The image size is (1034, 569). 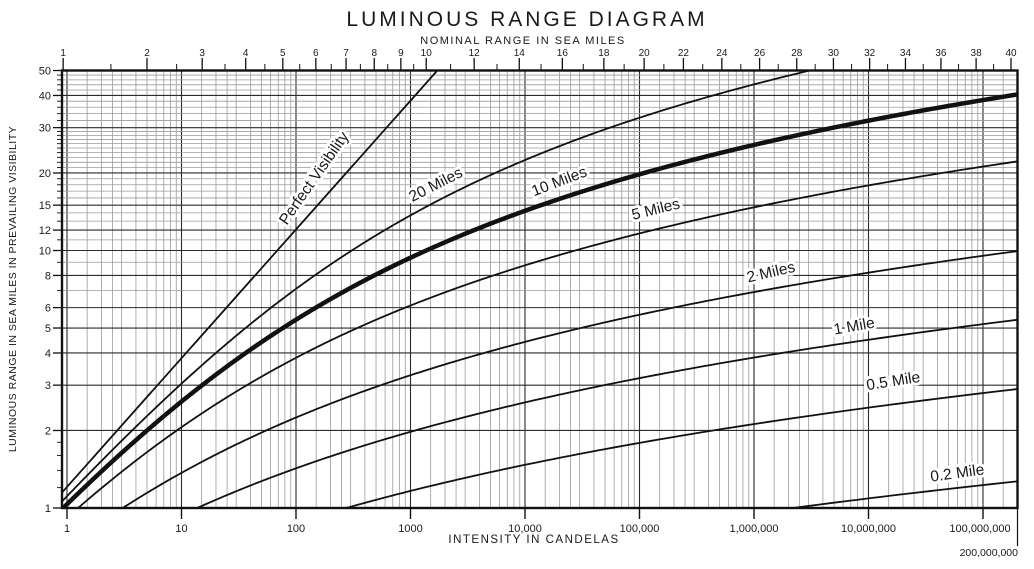 What do you see at coordinates (905, 494) in the screenshot?
I see `curve-0-2-mile` at bounding box center [905, 494].